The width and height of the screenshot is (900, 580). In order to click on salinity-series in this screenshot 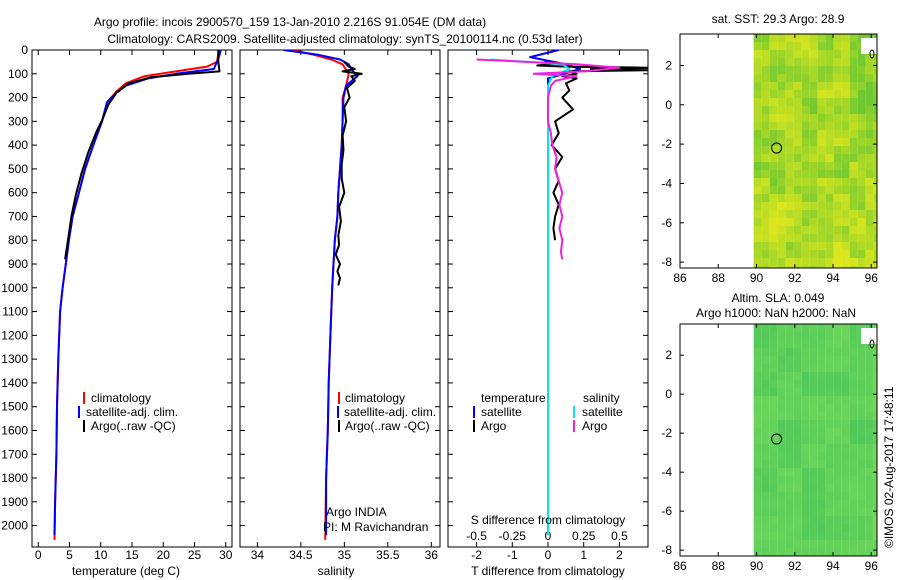, I will do `click(323, 295)`.